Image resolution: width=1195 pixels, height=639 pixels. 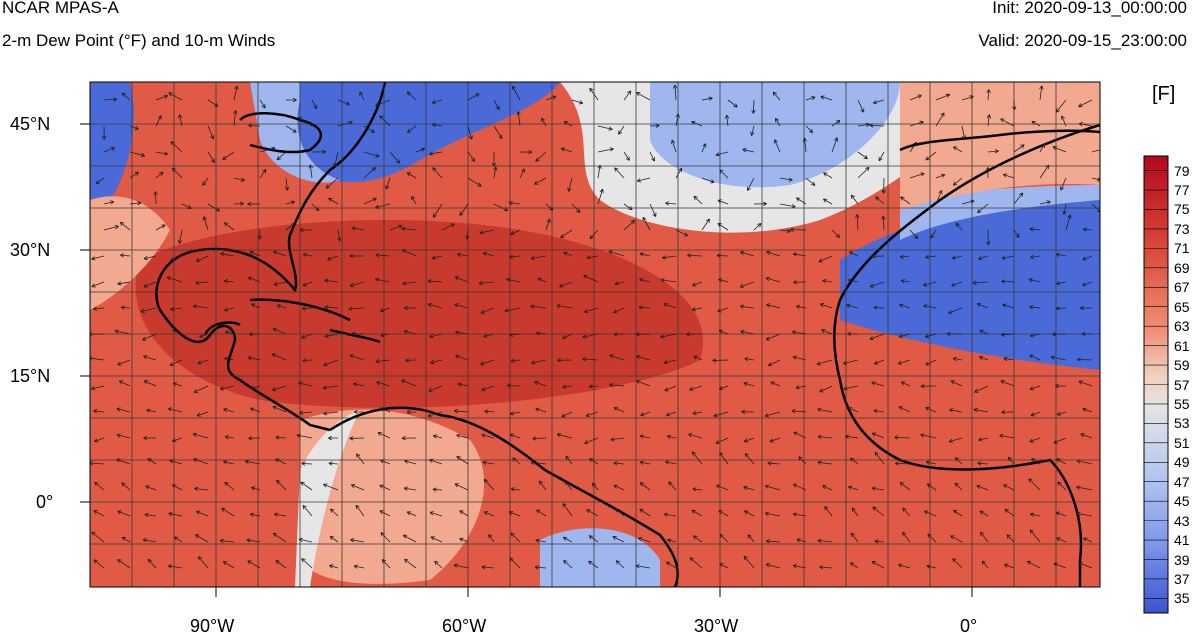 I want to click on colorbar-label: 75, so click(x=1182, y=209).